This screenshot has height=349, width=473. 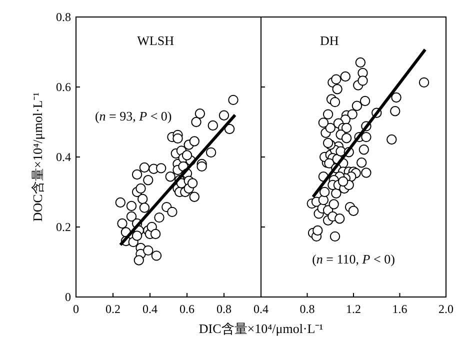 I want to click on x-tick-label: 2.0, so click(x=446, y=309).